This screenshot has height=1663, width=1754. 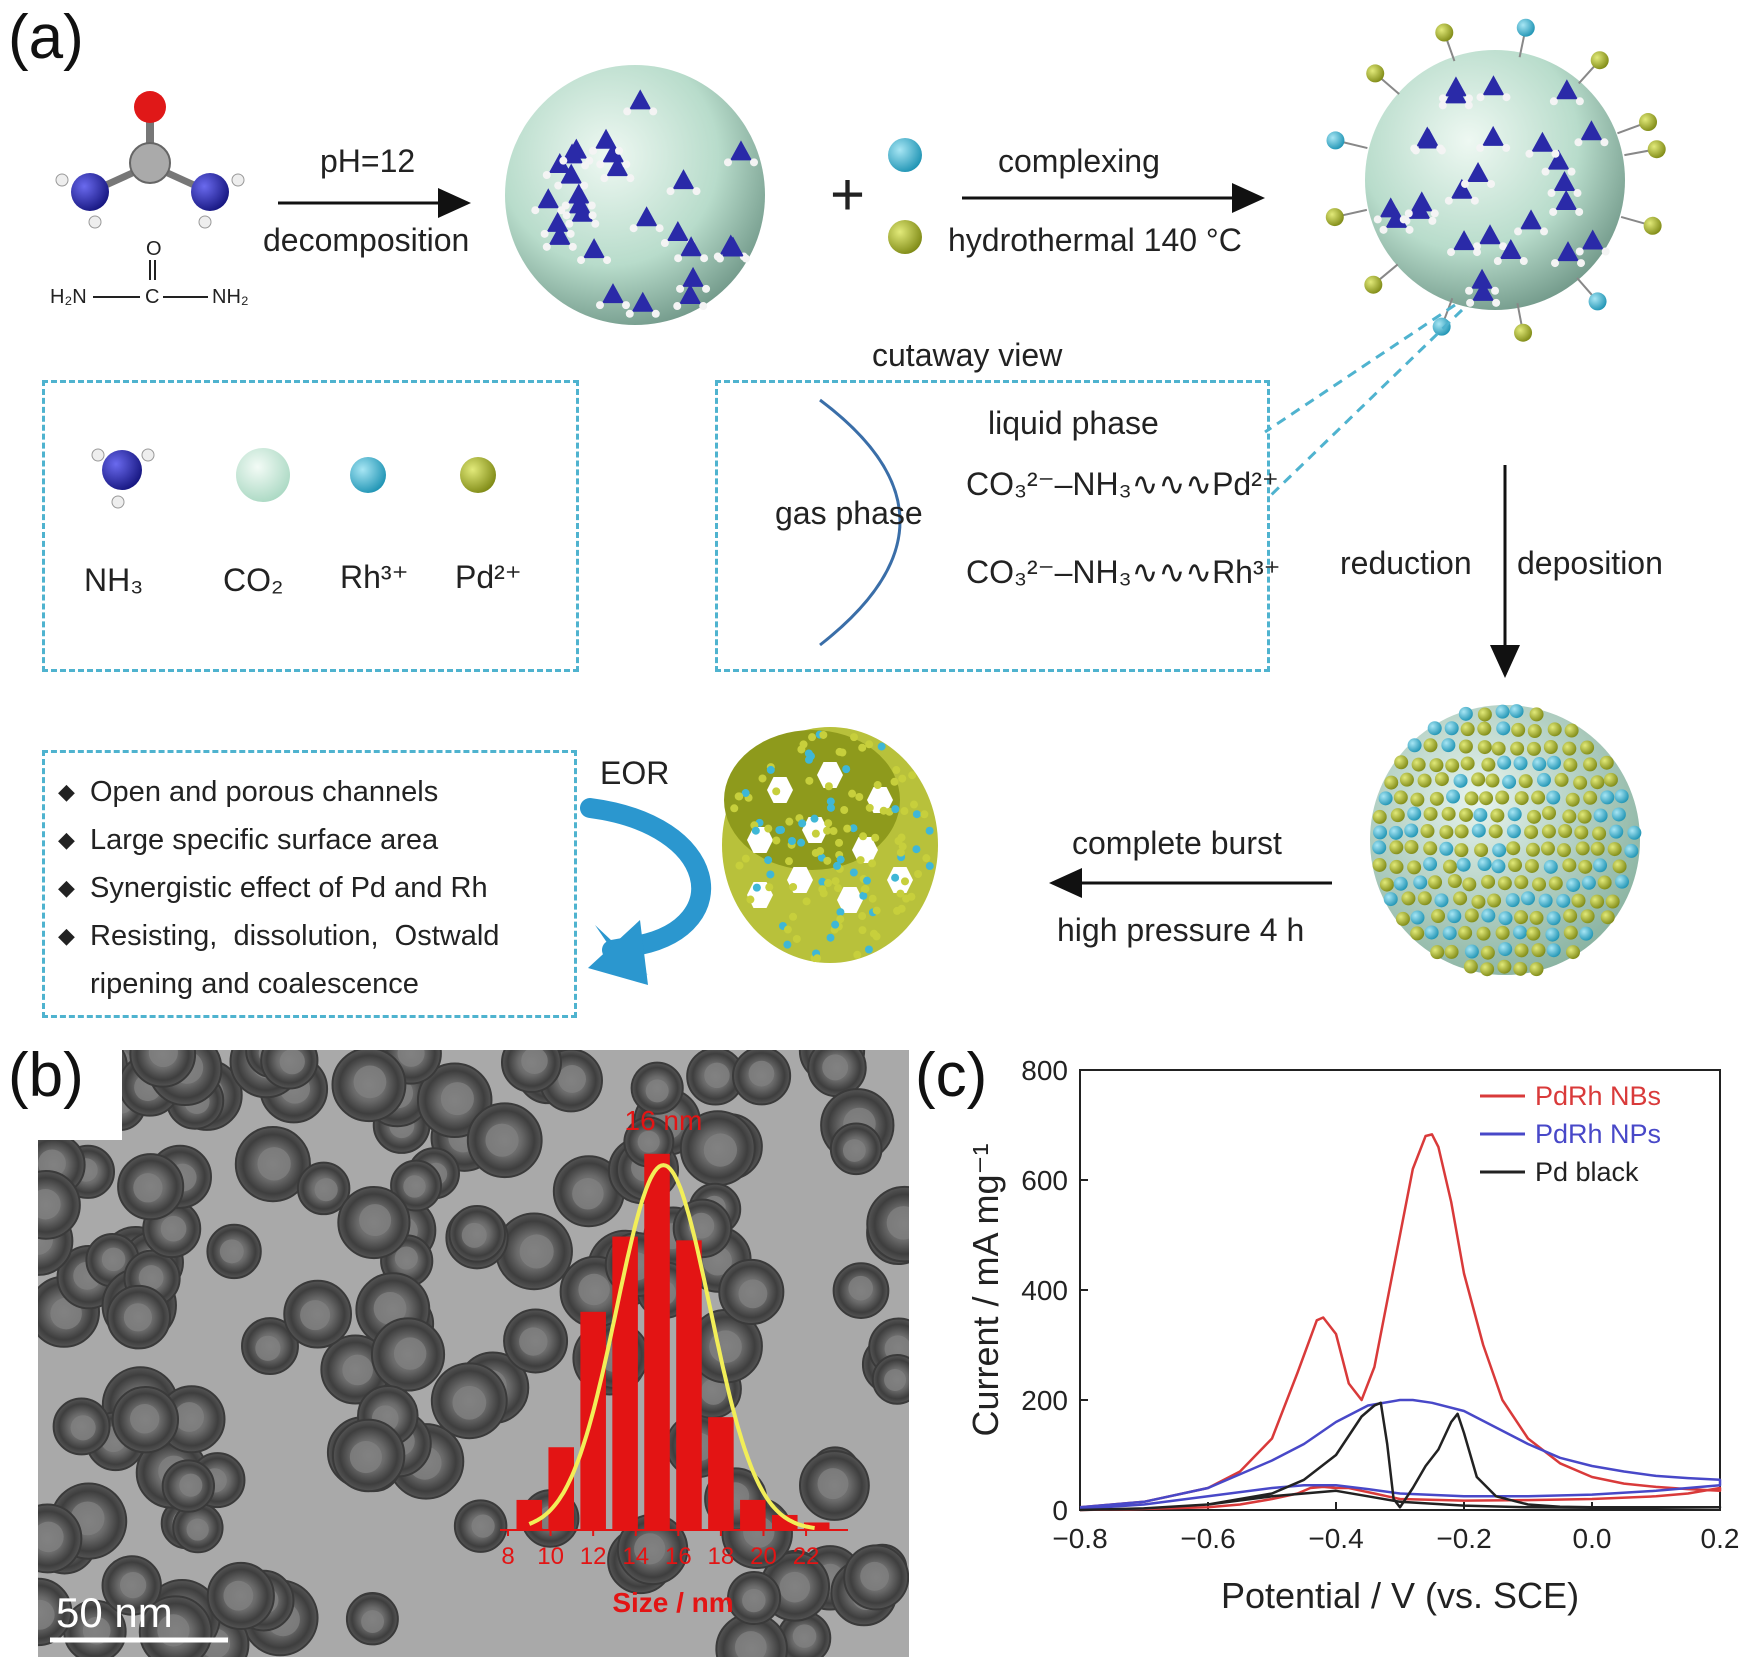 What do you see at coordinates (254, 984) in the screenshot?
I see `feature-item-continued: ripening and coalescence` at bounding box center [254, 984].